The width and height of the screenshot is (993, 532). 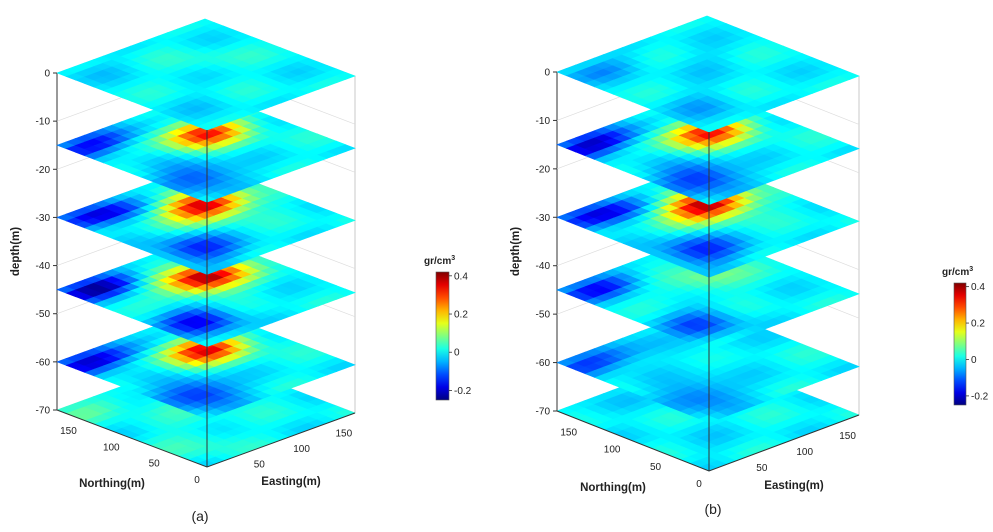 What do you see at coordinates (199, 516) in the screenshot?
I see `panel-caption: (a)` at bounding box center [199, 516].